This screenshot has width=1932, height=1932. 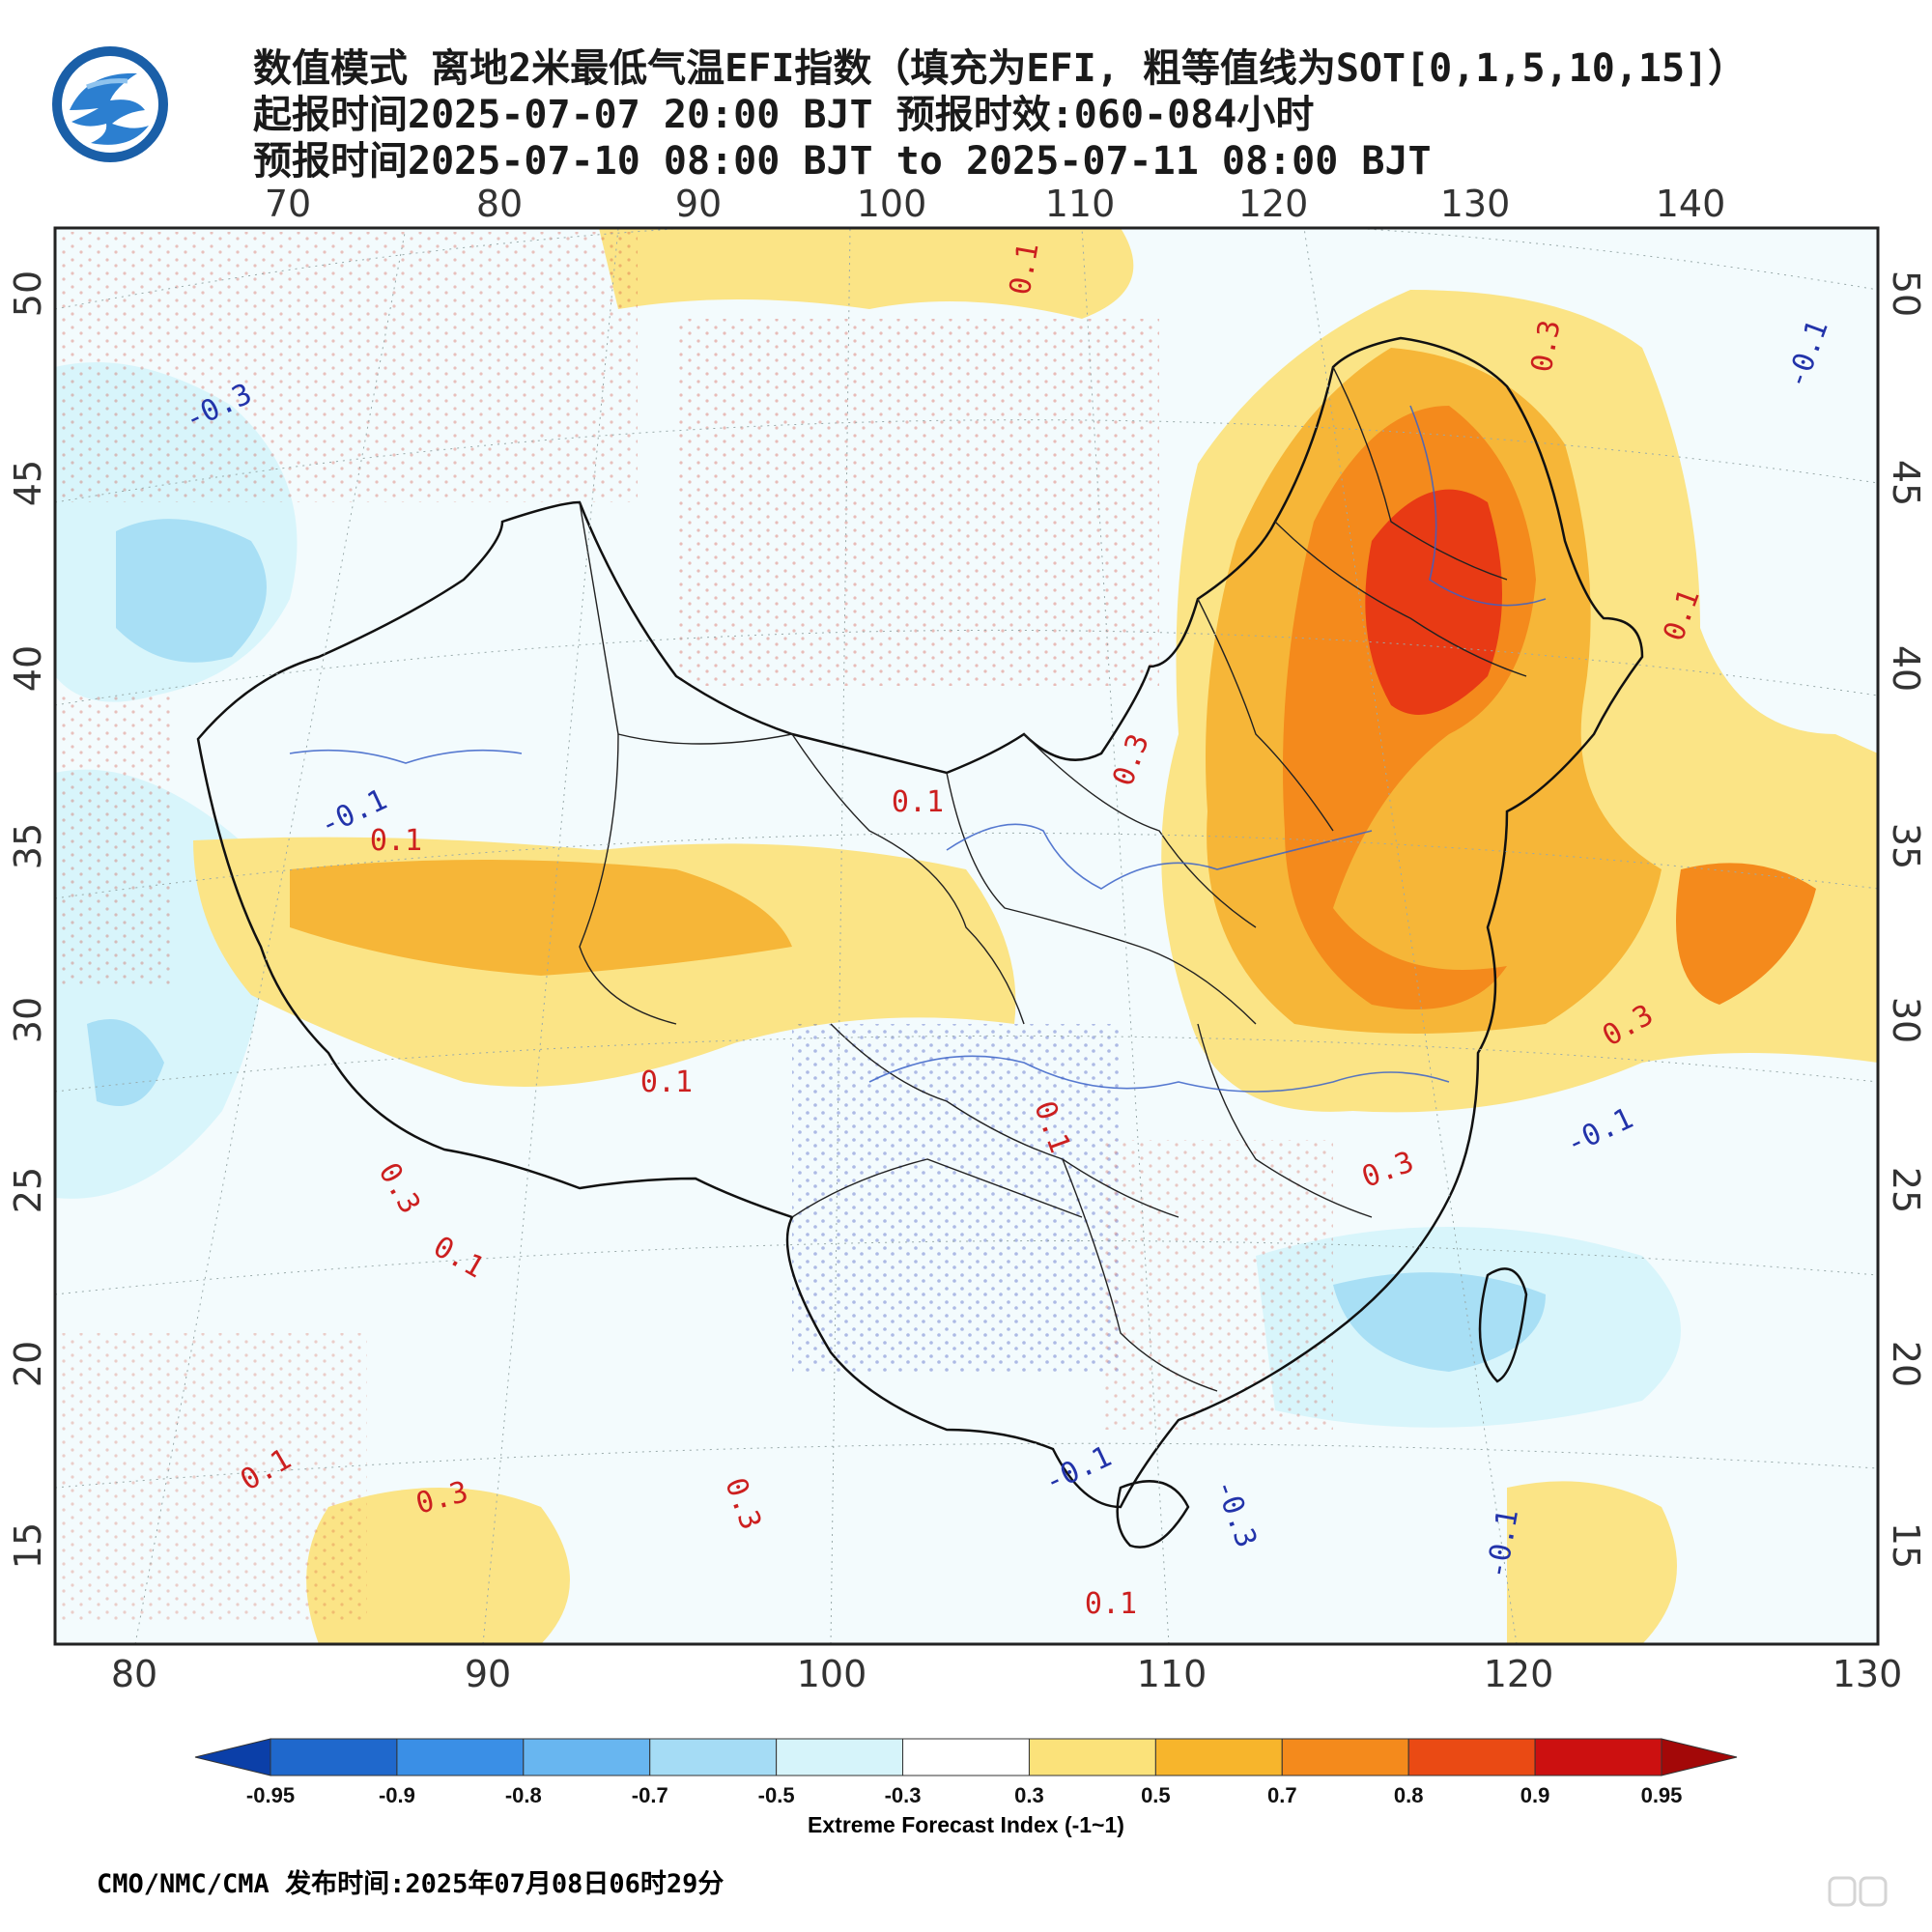 What do you see at coordinates (1906, 1190) in the screenshot?
I see `lat-label-right: 25` at bounding box center [1906, 1190].